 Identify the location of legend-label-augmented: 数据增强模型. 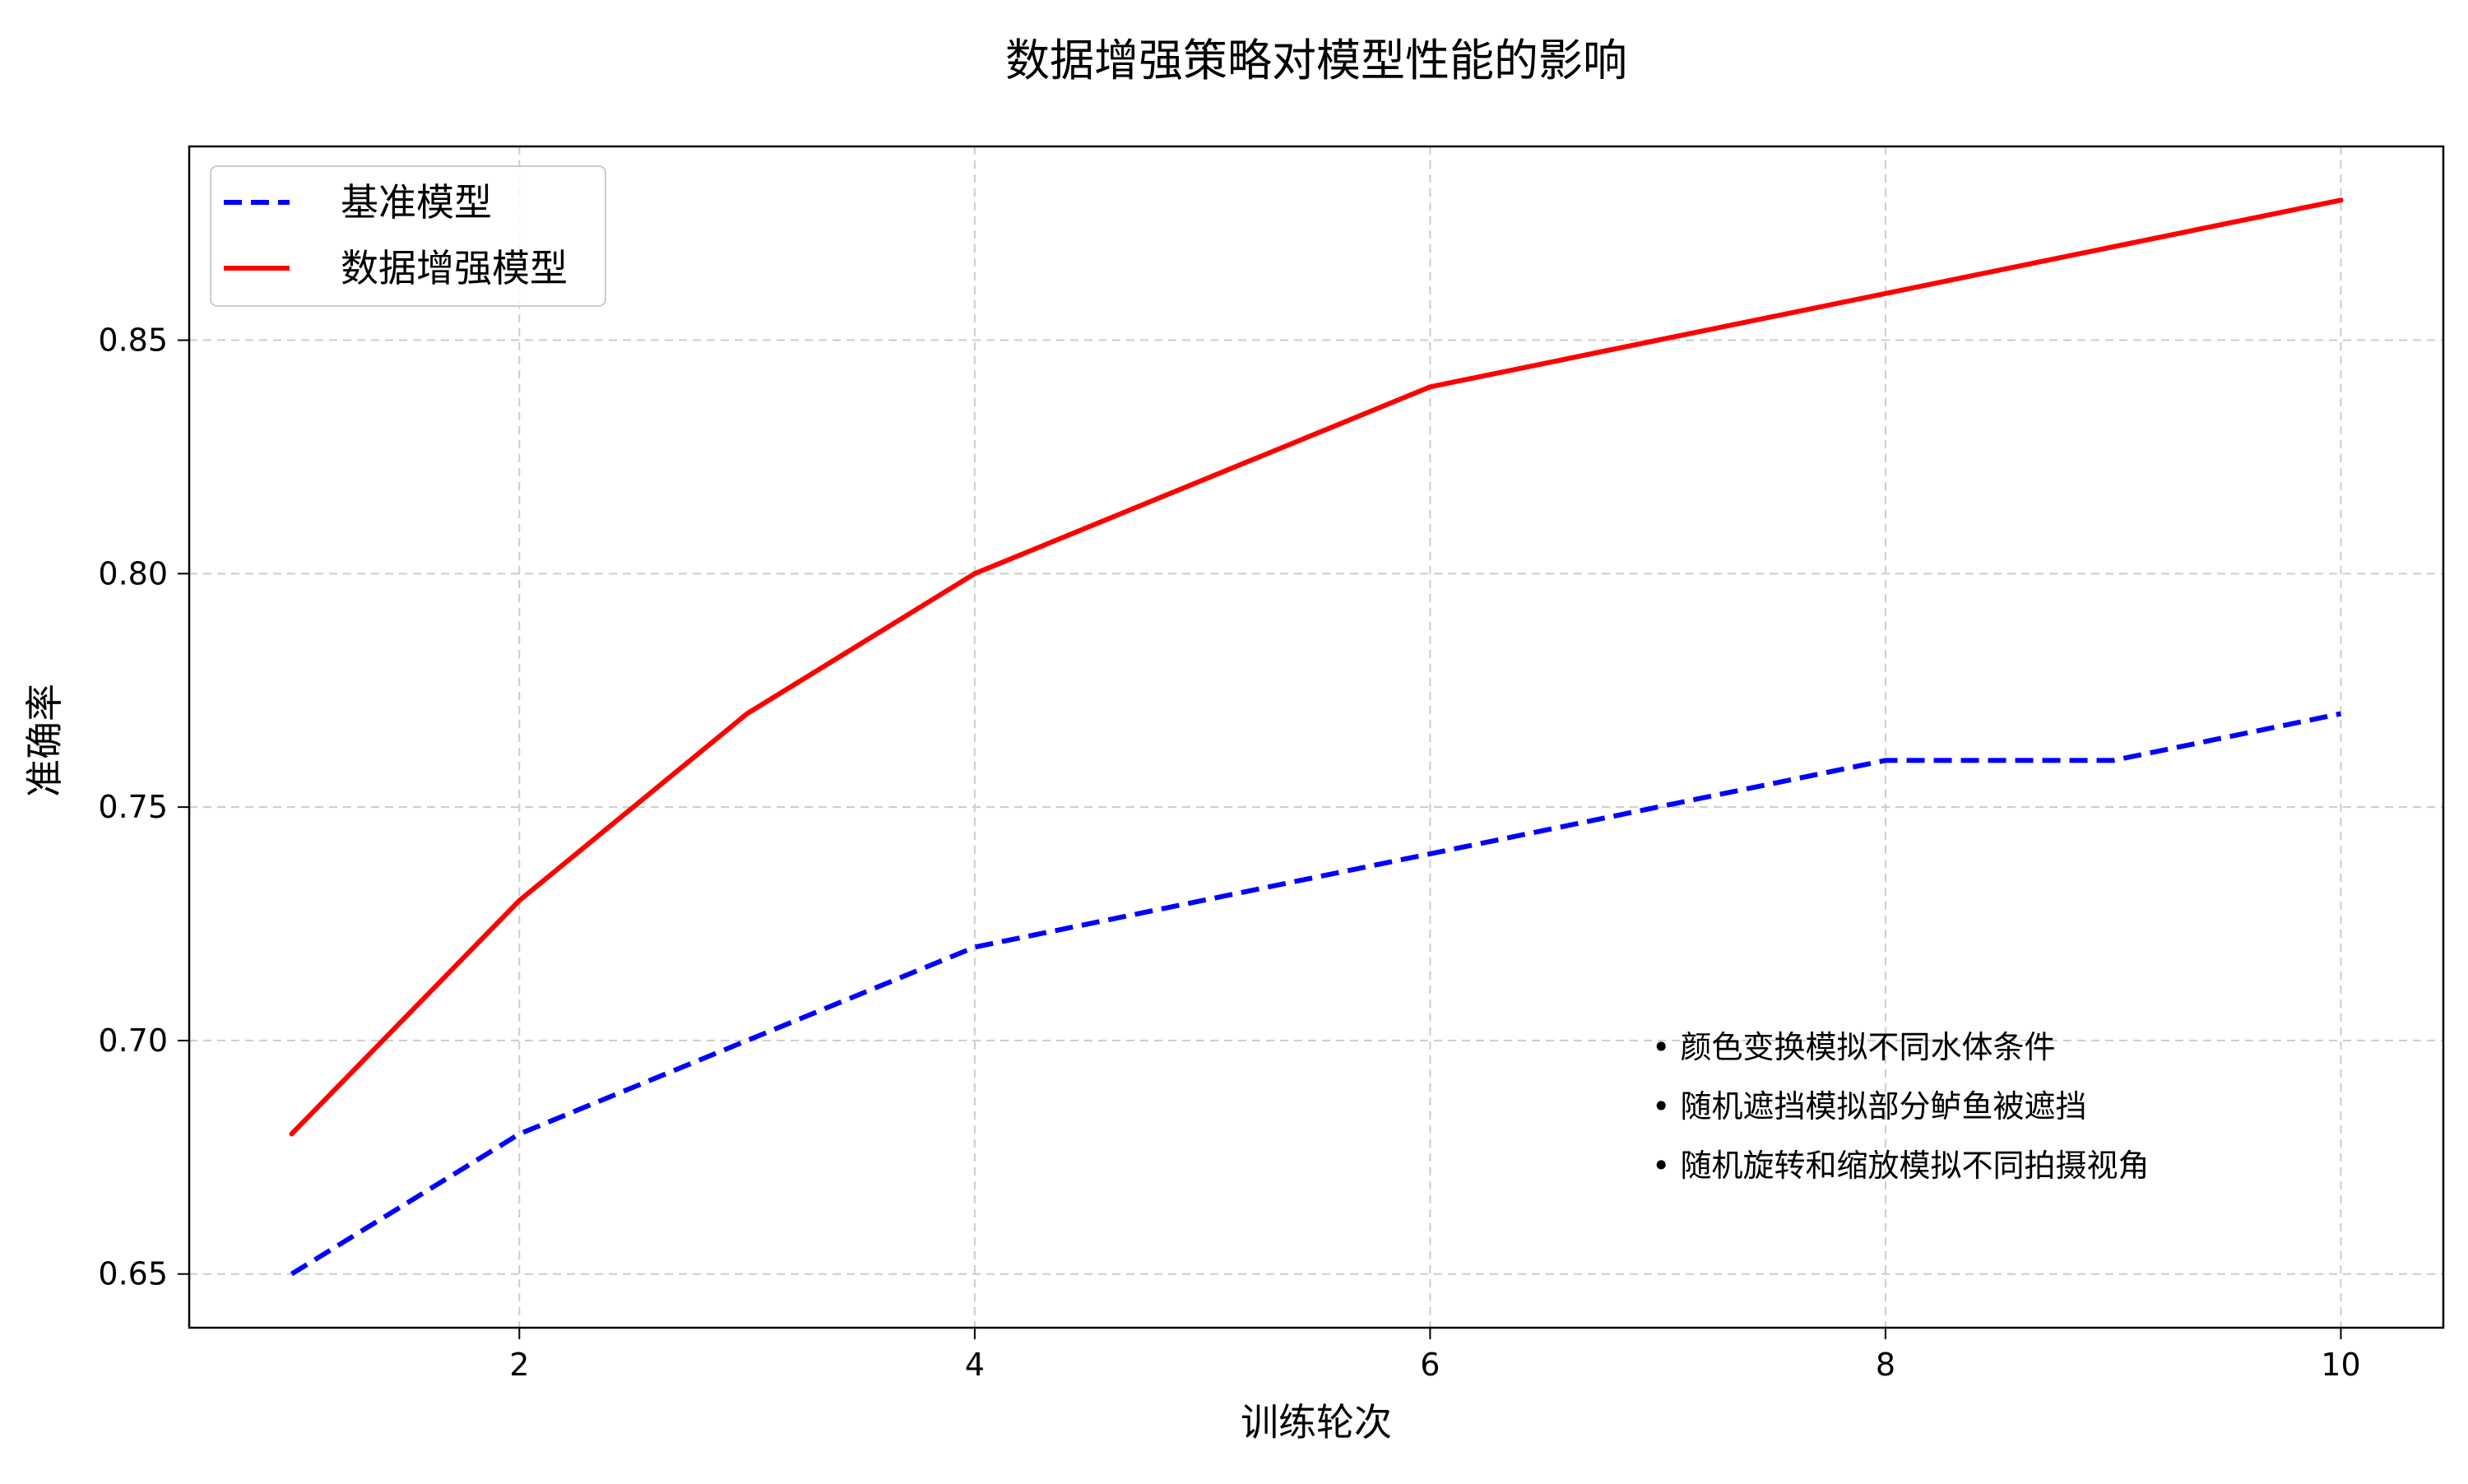
(454, 268).